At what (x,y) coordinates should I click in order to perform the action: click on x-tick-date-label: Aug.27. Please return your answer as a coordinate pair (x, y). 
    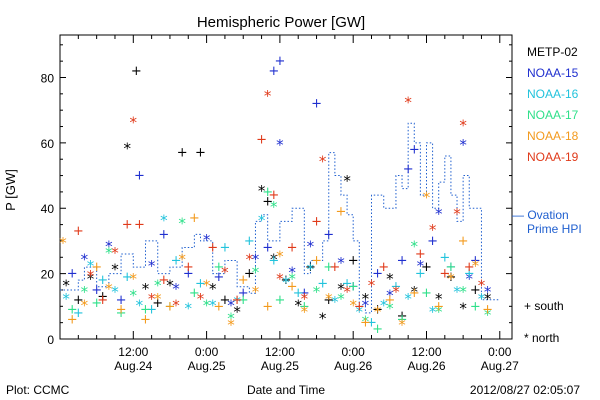
    Looking at the image, I should click on (500, 366).